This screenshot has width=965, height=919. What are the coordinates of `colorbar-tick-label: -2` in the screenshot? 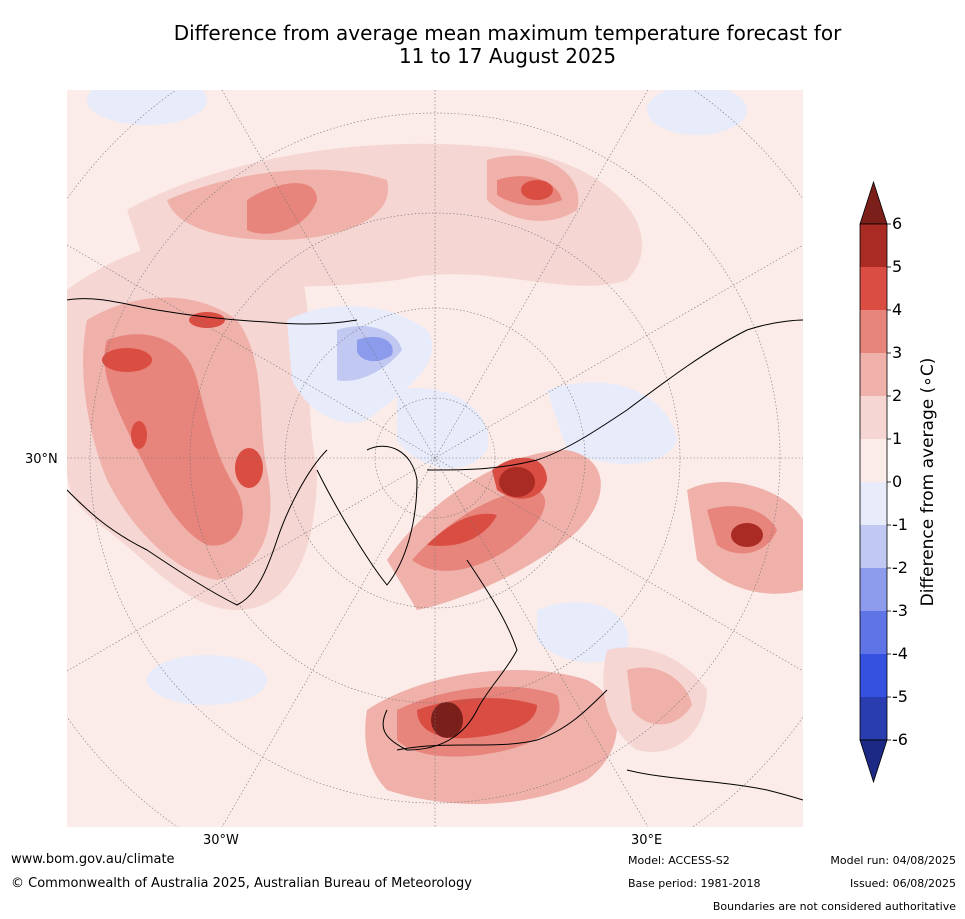 It's located at (900, 567).